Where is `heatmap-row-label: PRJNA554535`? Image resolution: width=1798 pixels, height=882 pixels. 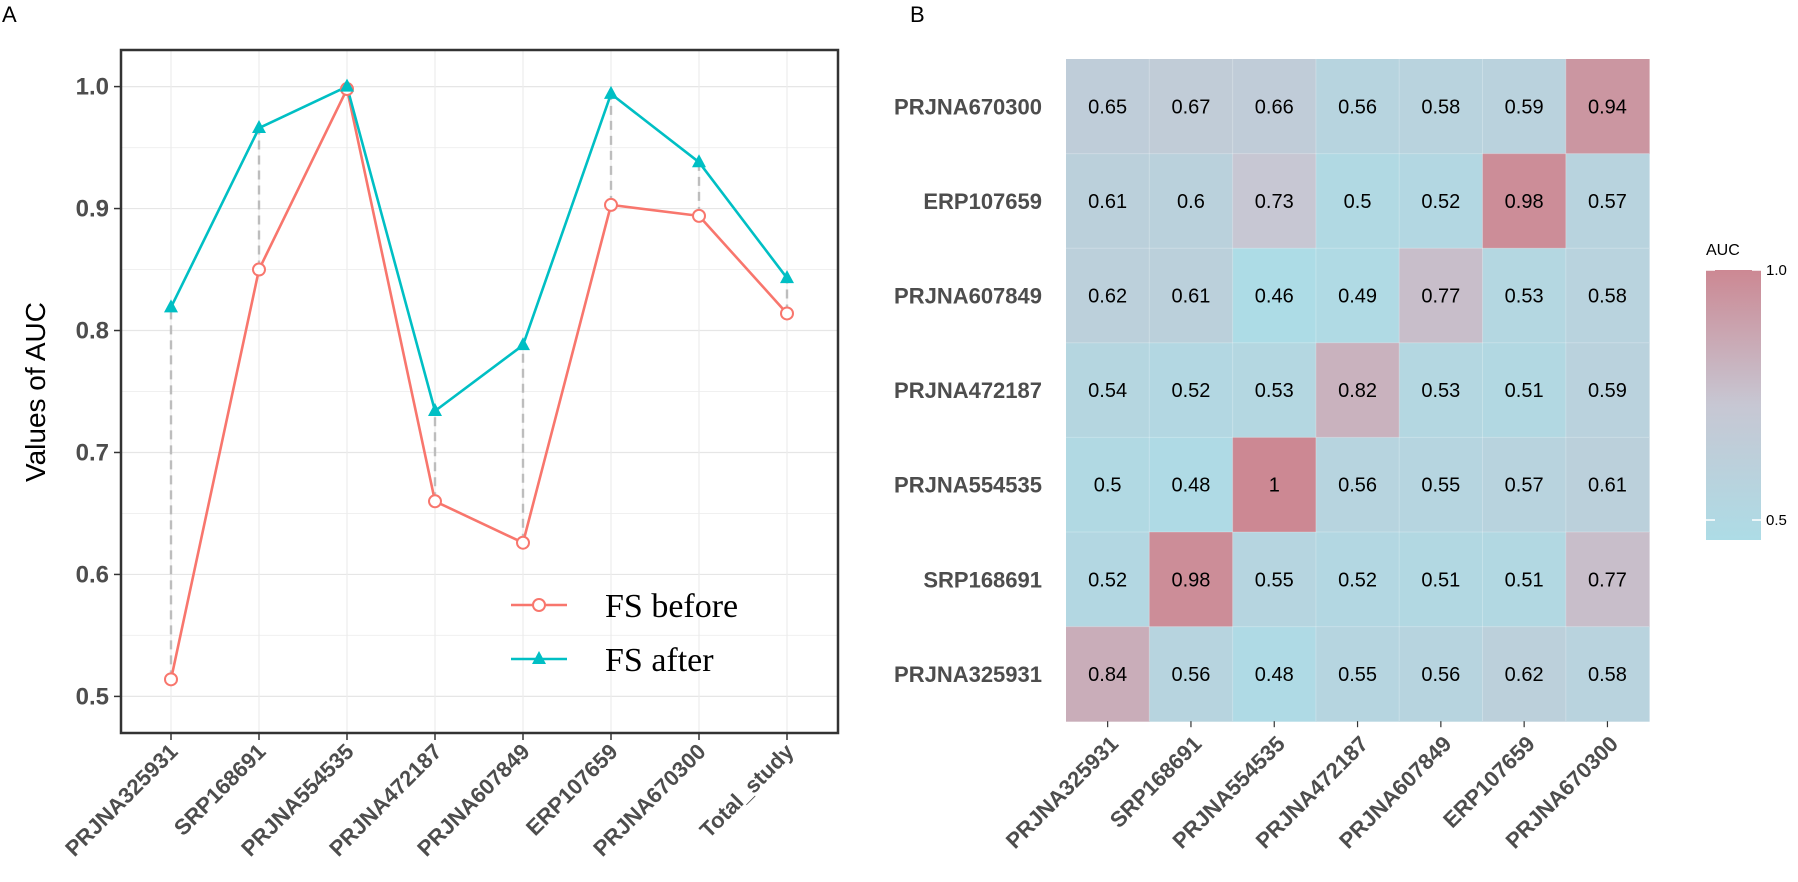
heatmap-row-label: PRJNA554535 is located at coordinates (968, 485).